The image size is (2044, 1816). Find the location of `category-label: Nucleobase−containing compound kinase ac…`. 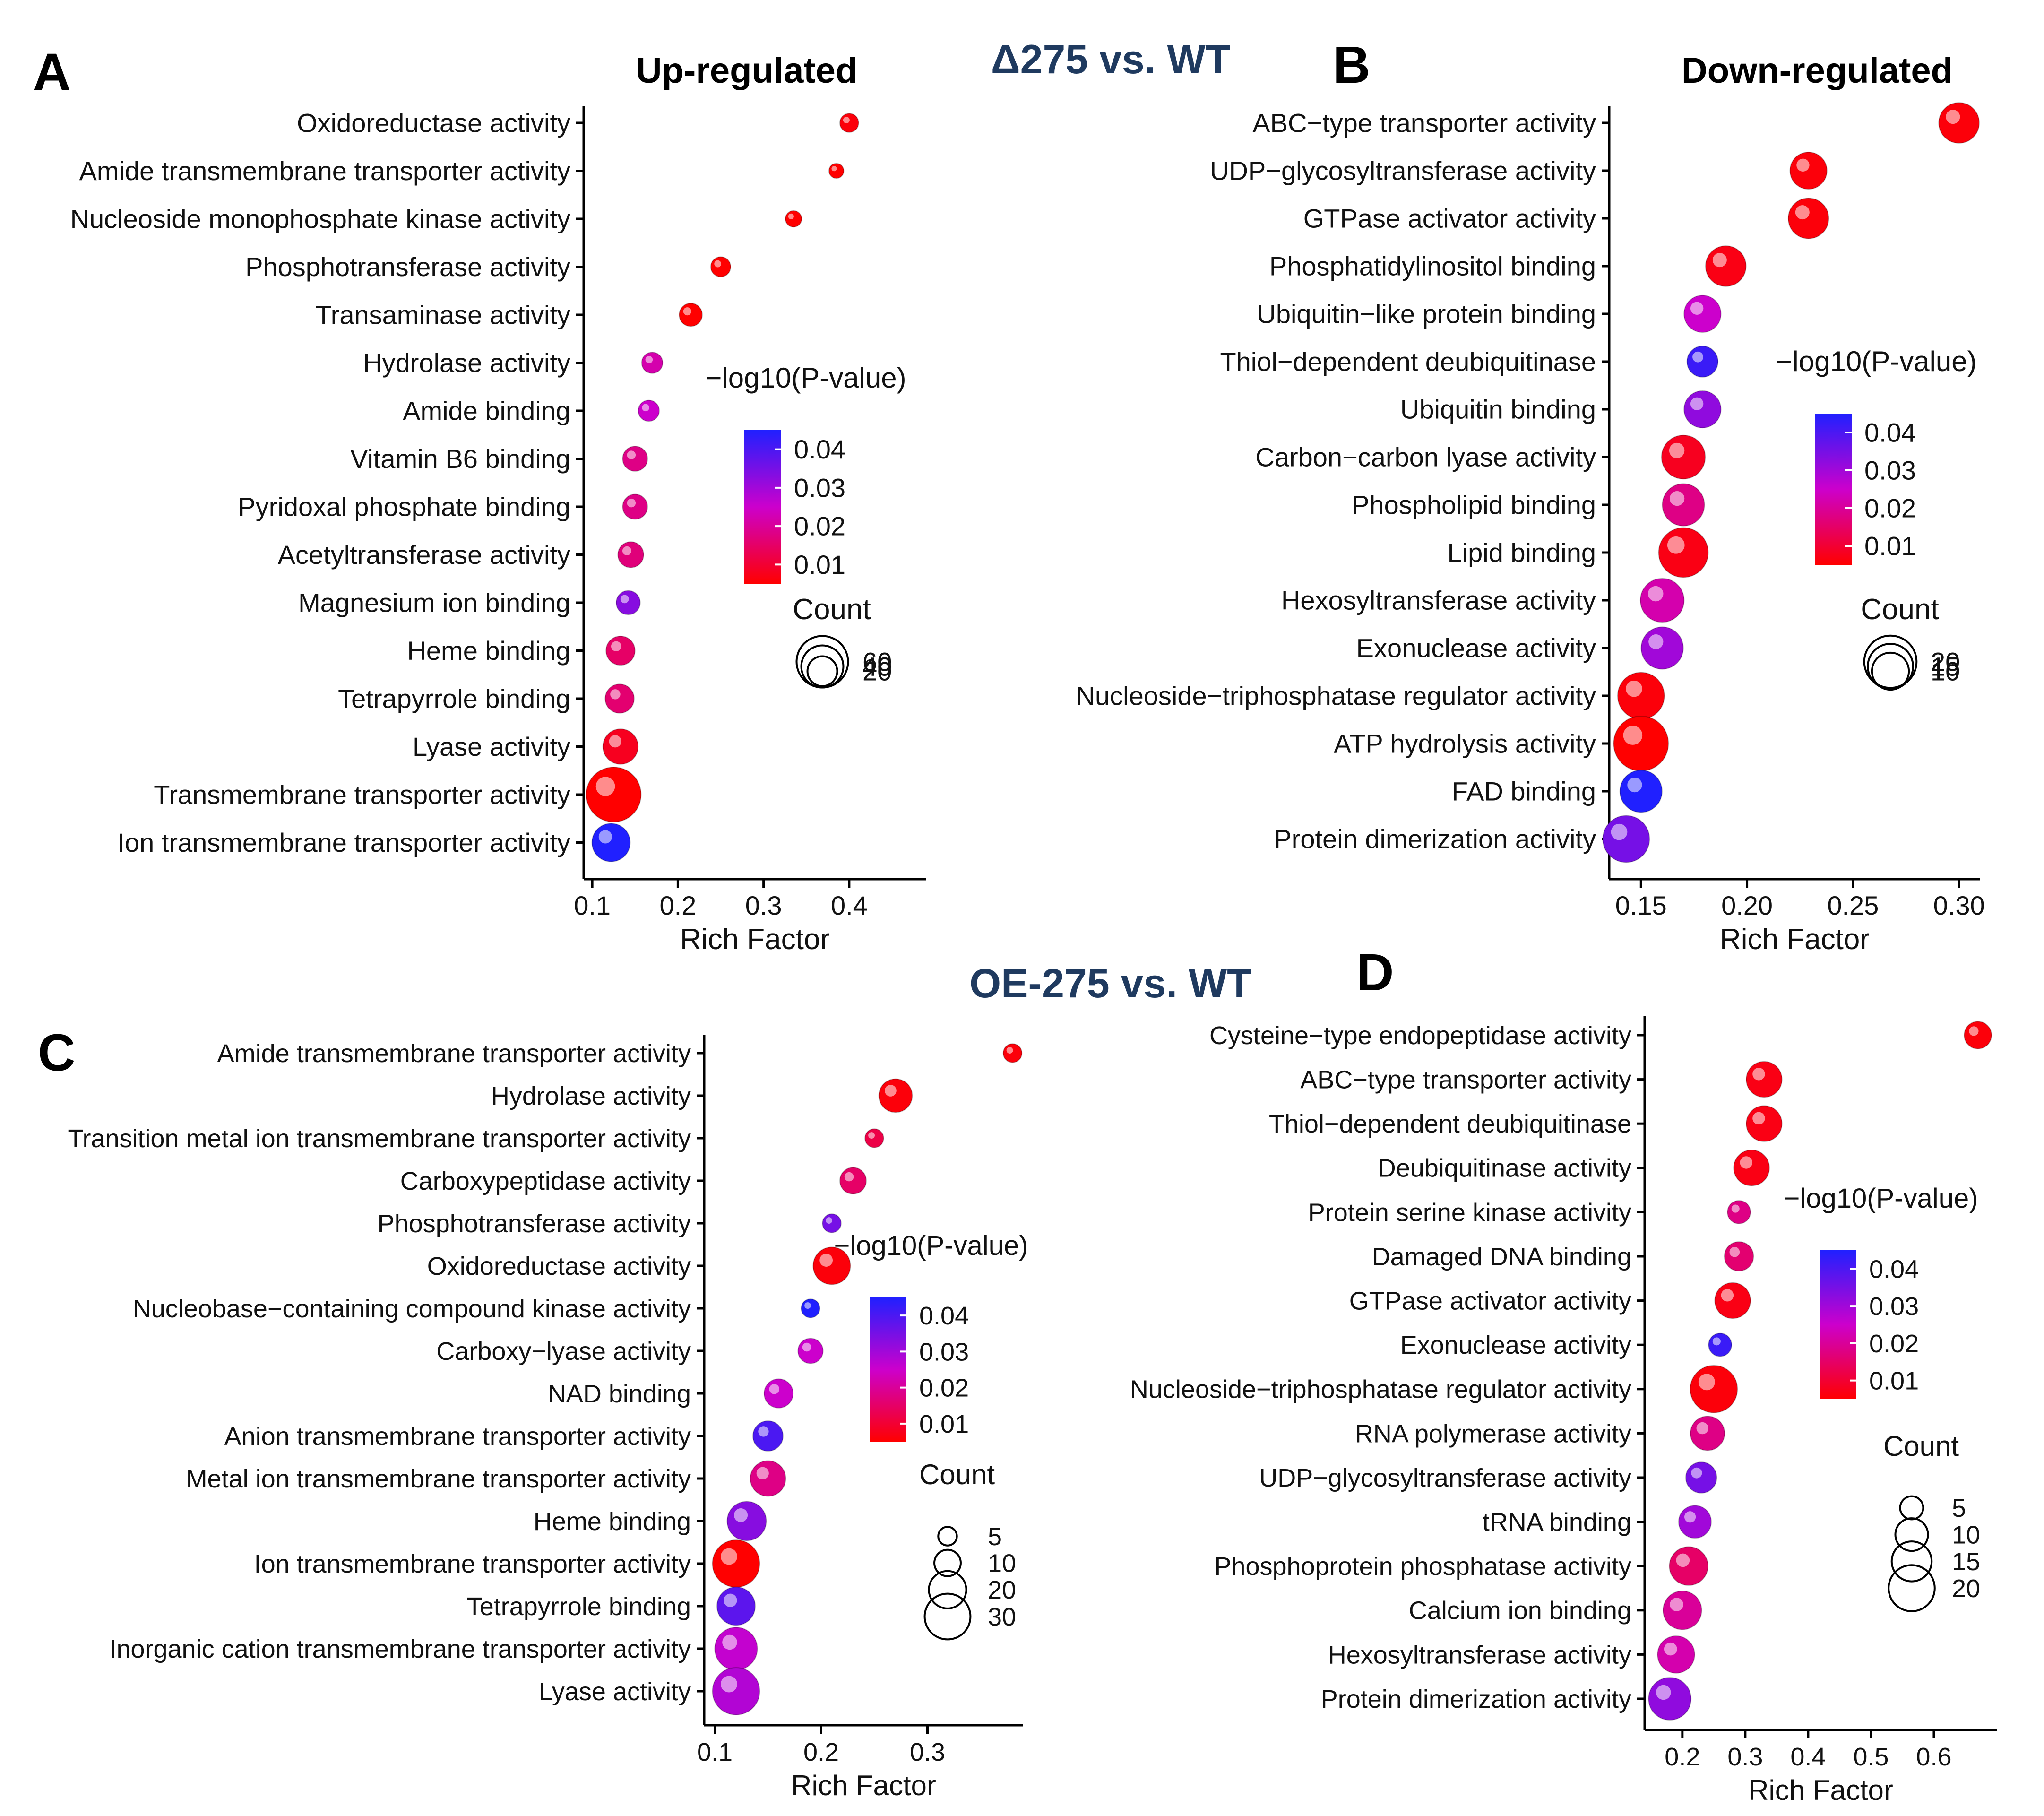

category-label: Nucleobase−containing compound kinase ac… is located at coordinates (412, 1309).